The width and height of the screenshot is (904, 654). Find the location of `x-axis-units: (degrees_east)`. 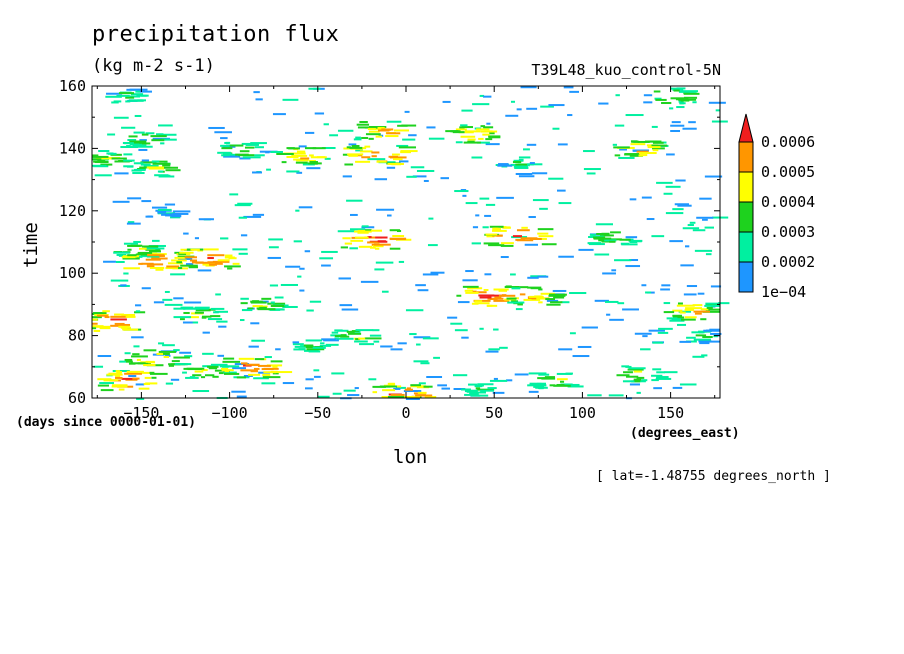

x-axis-units: (degrees_east) is located at coordinates (685, 433).